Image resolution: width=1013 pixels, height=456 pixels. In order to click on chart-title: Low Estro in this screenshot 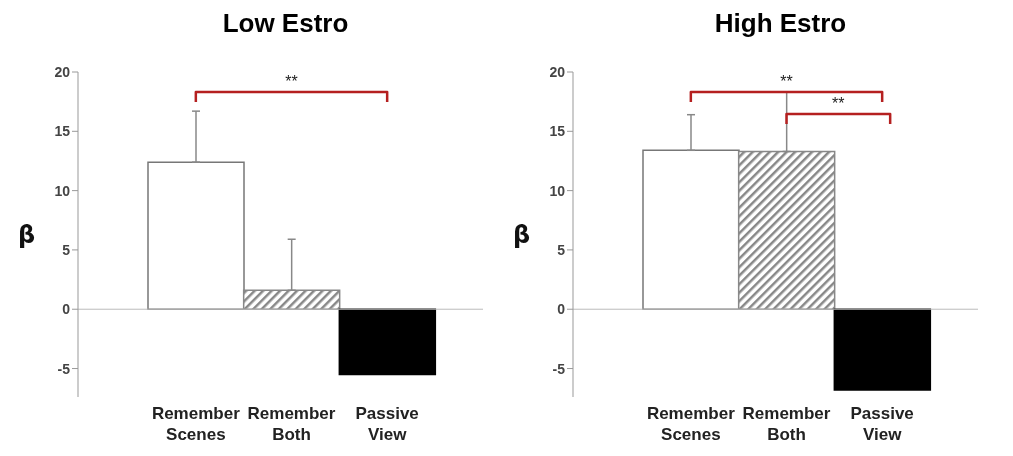, I will do `click(285, 24)`.